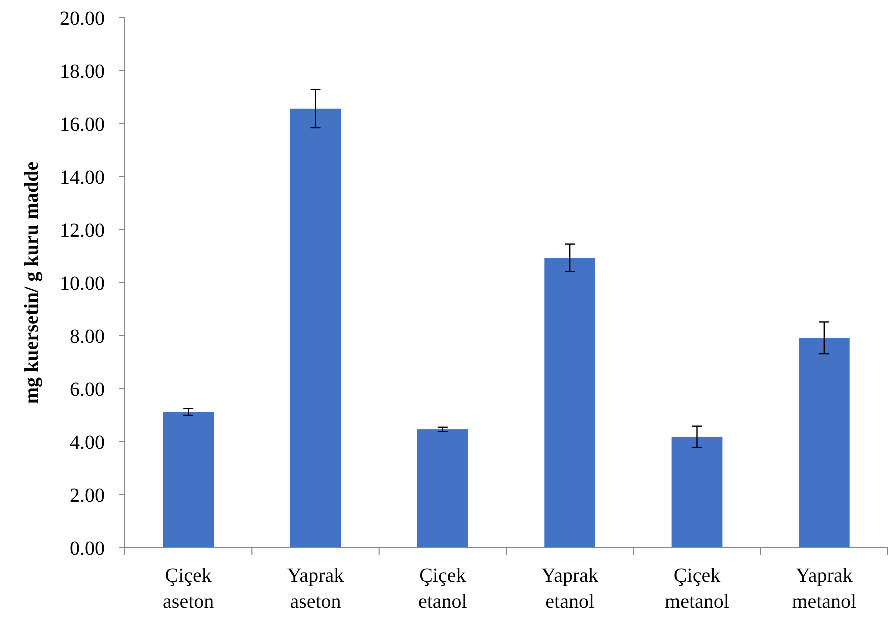 The image size is (893, 628). I want to click on y-tick-label: 2.00, so click(87, 496).